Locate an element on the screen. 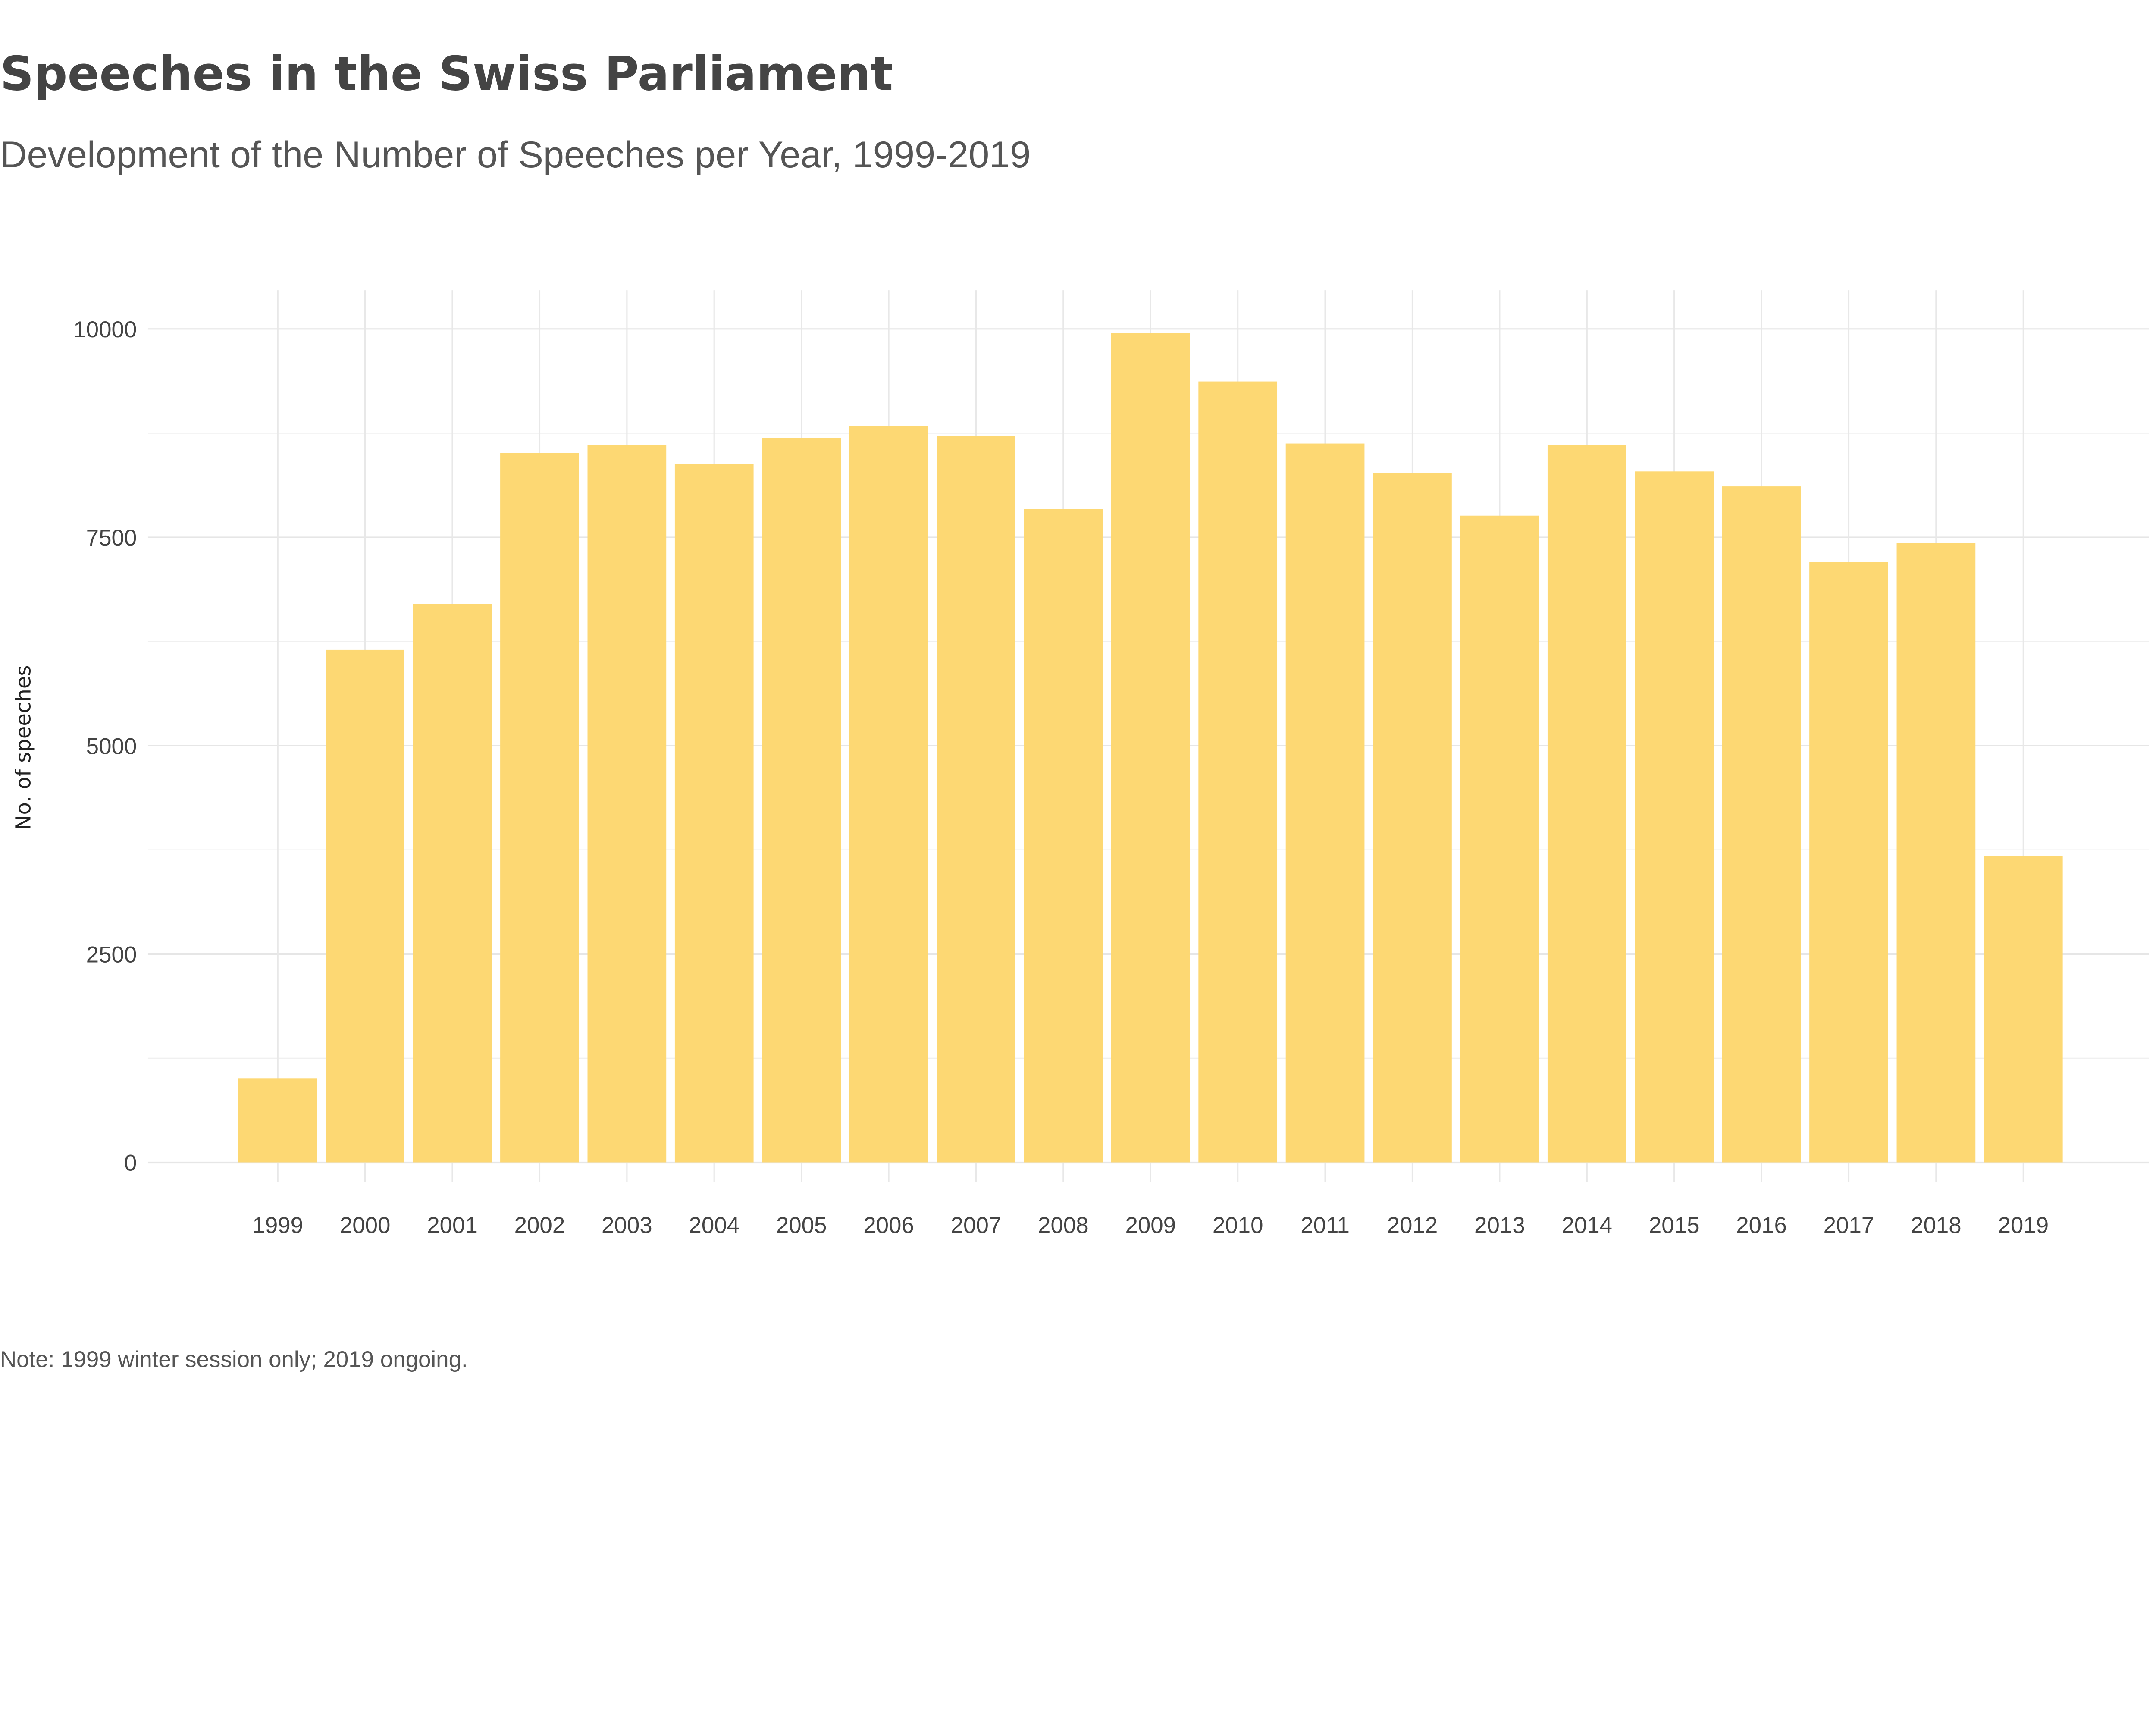 Image resolution: width=2156 pixels, height=1725 pixels. x-tick-label: 2018 is located at coordinates (1936, 1225).